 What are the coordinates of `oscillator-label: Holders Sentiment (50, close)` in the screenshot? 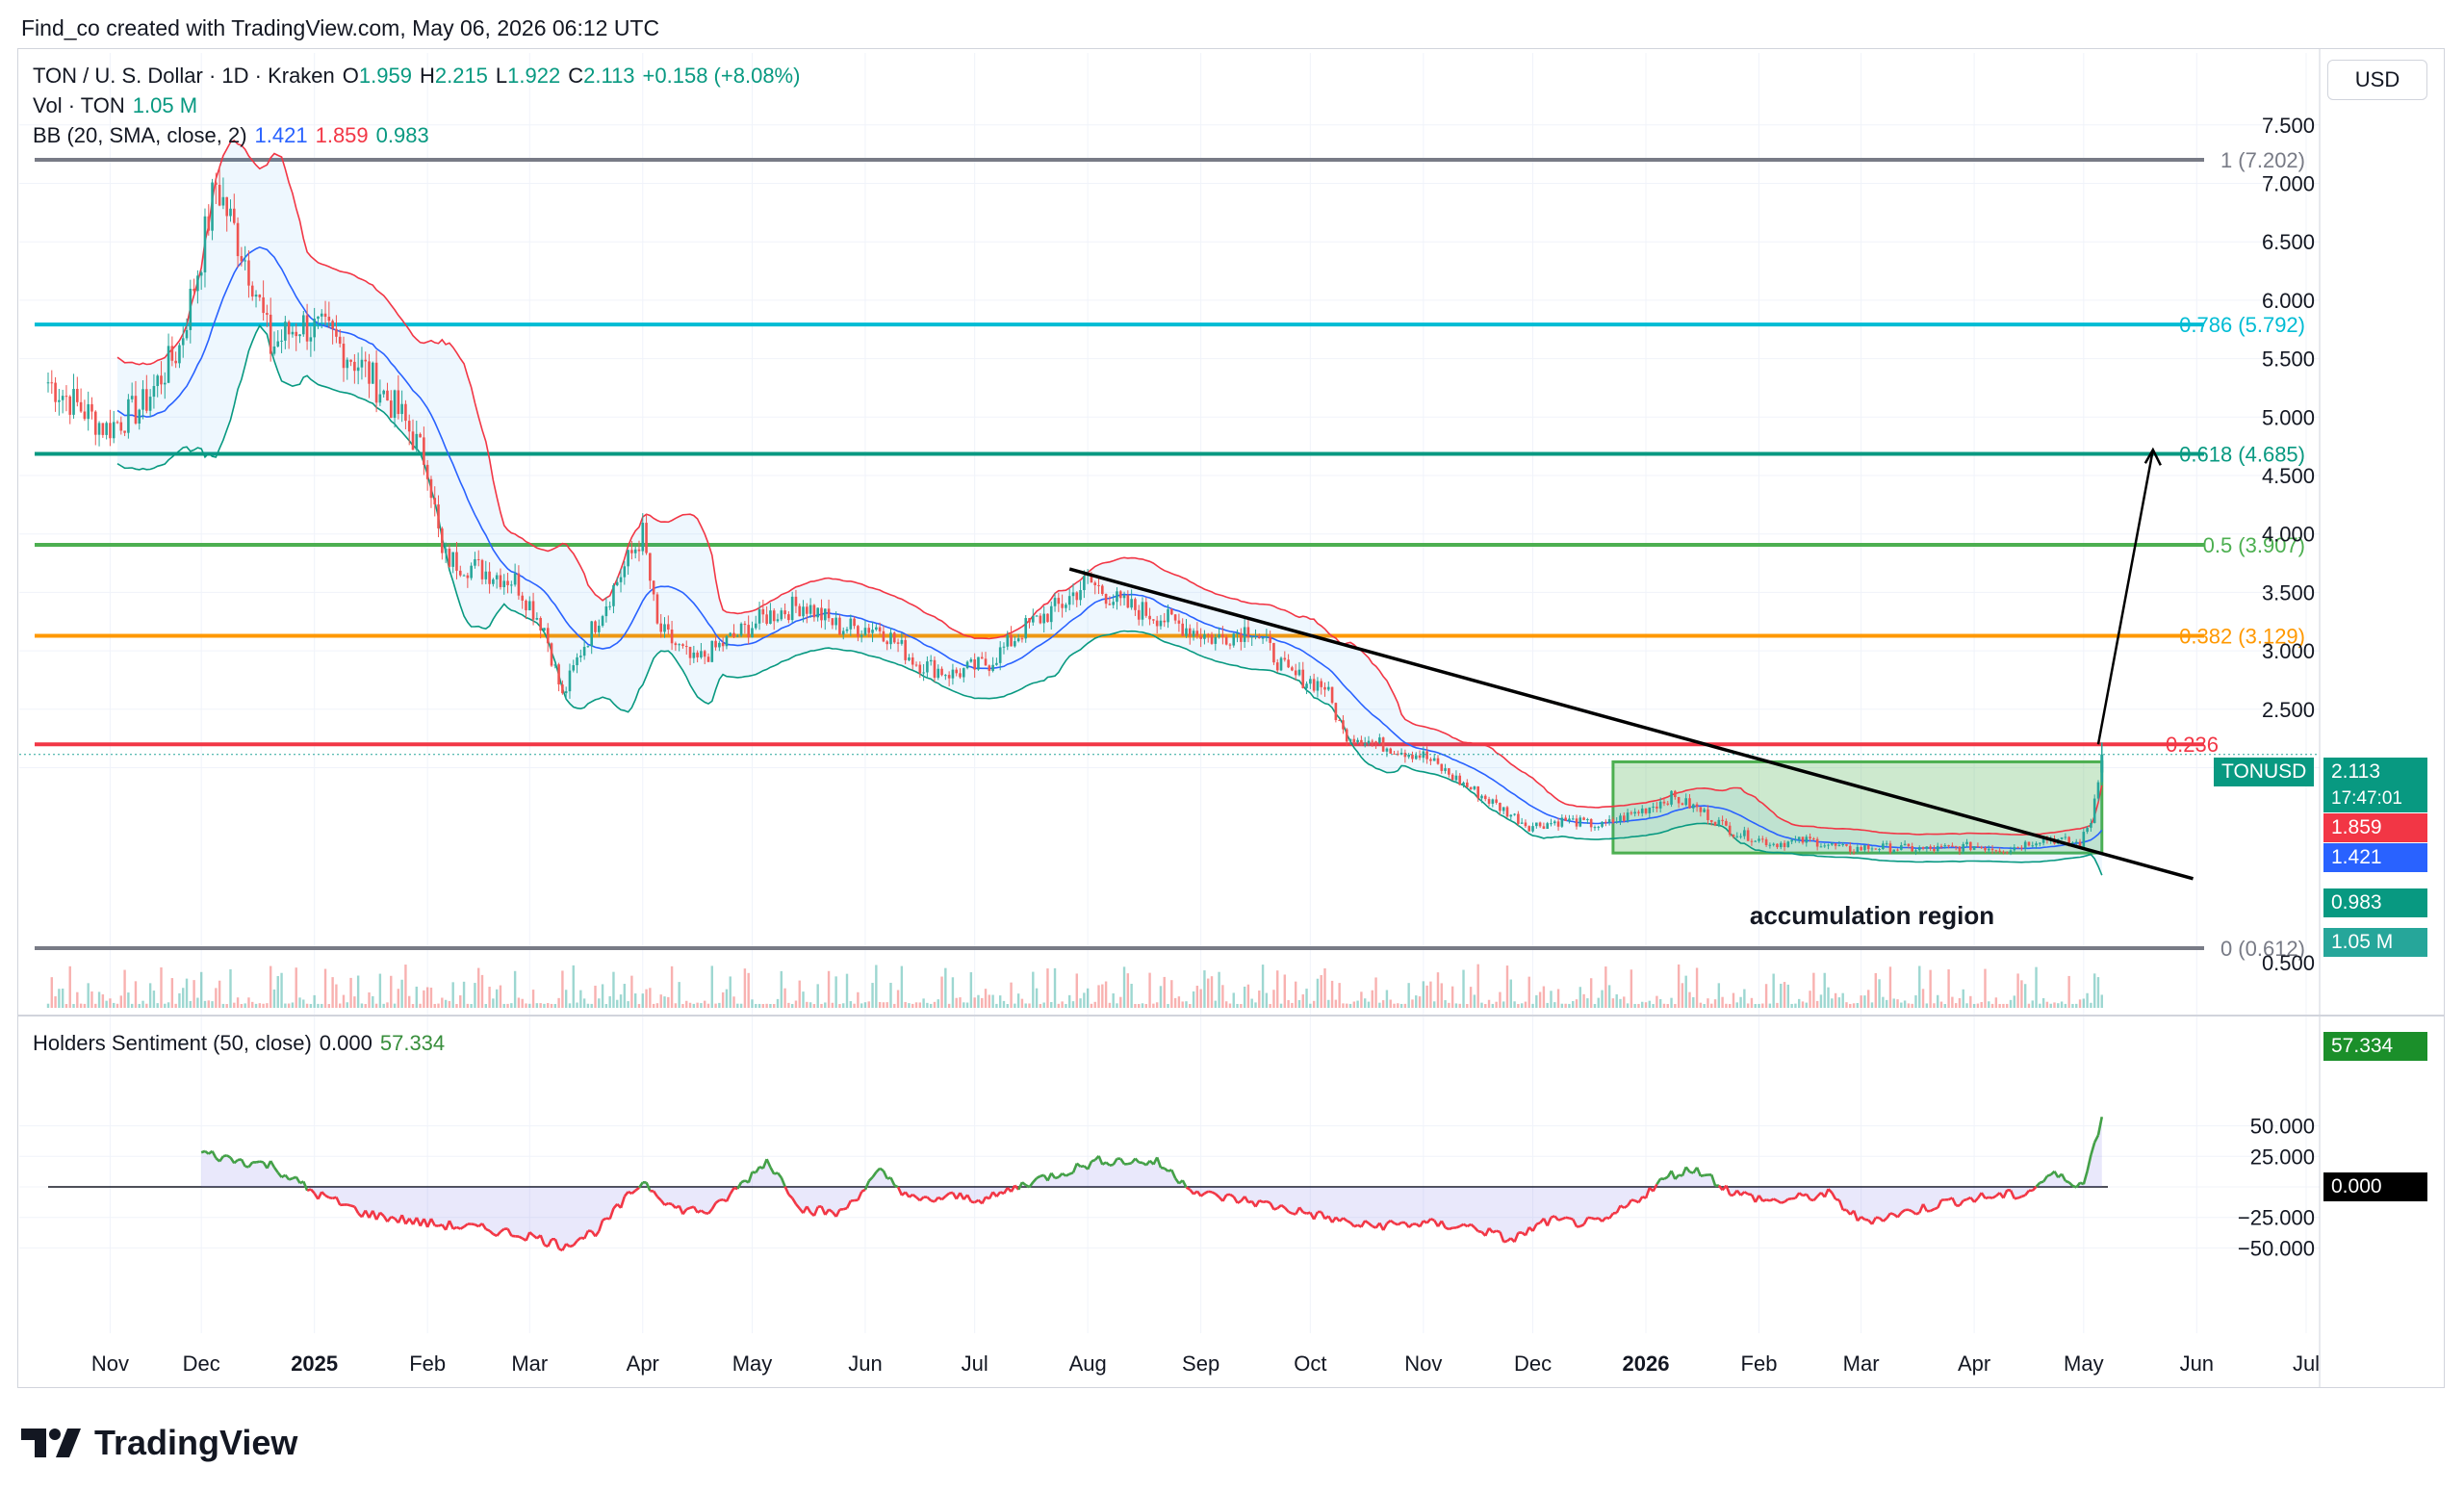 It's located at (172, 1043).